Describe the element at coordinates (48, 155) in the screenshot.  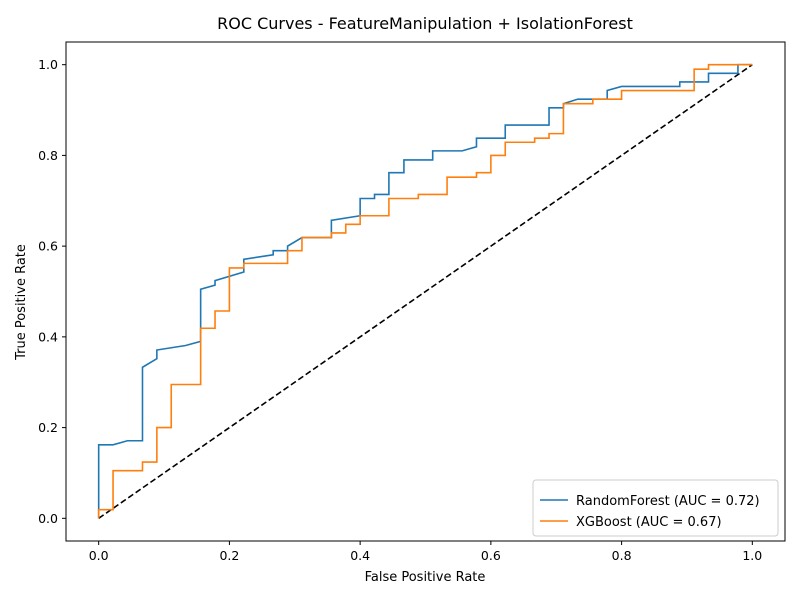
I see `y-tick-label: 0.8` at that location.